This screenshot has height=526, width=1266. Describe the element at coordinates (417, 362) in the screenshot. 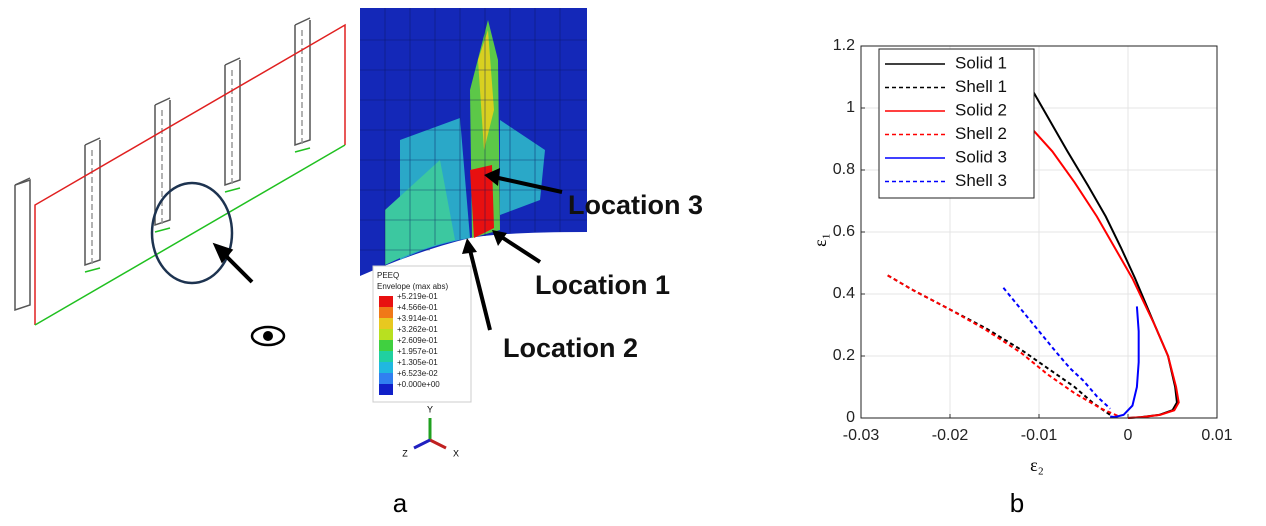

I see `legend-label: +1.305e-01` at that location.